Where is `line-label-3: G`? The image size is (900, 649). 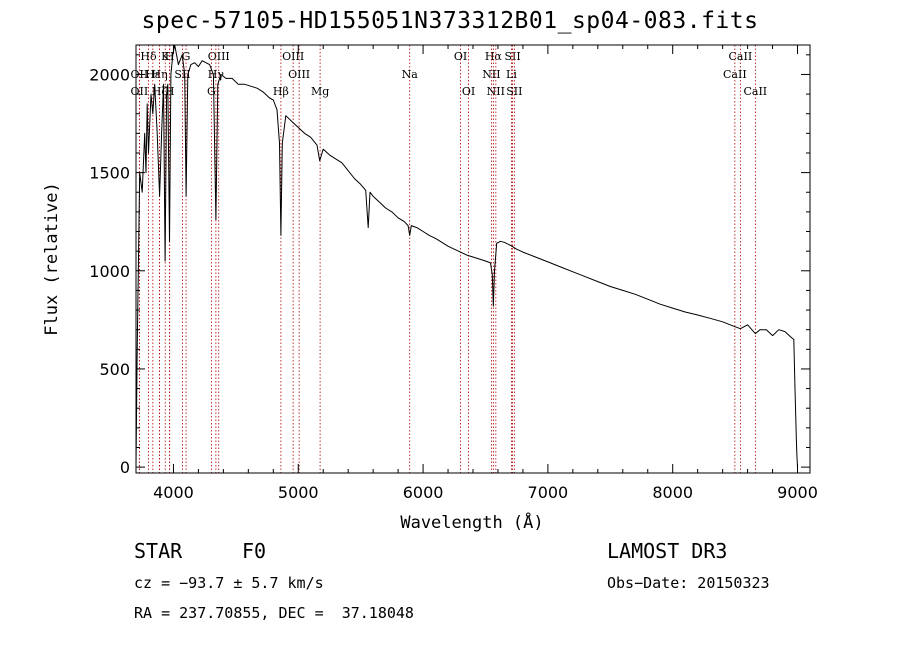
line-label-3: G is located at coordinates (186, 56).